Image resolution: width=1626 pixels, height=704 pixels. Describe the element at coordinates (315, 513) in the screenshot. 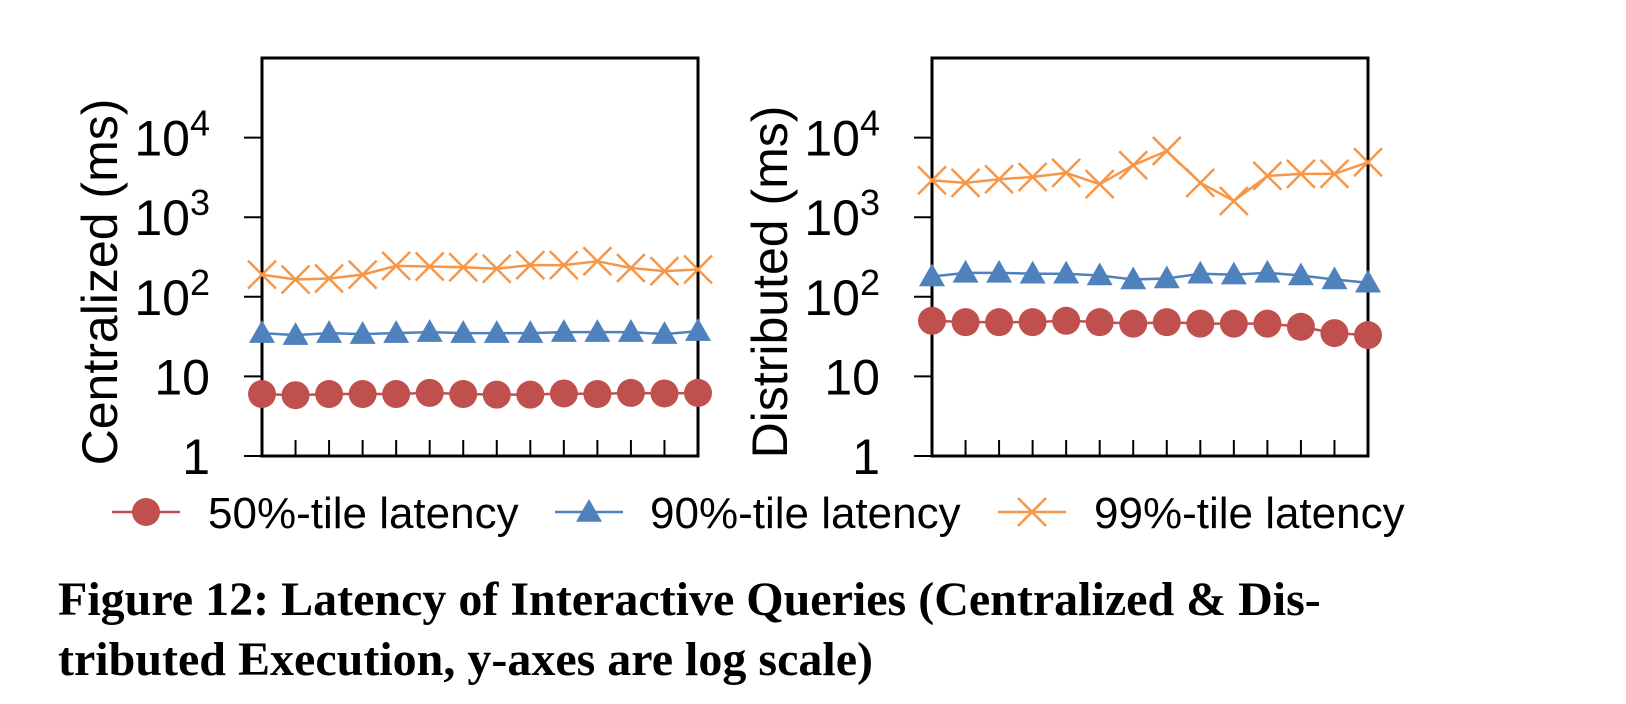

I see `legend-item: 50%-tile latency` at that location.